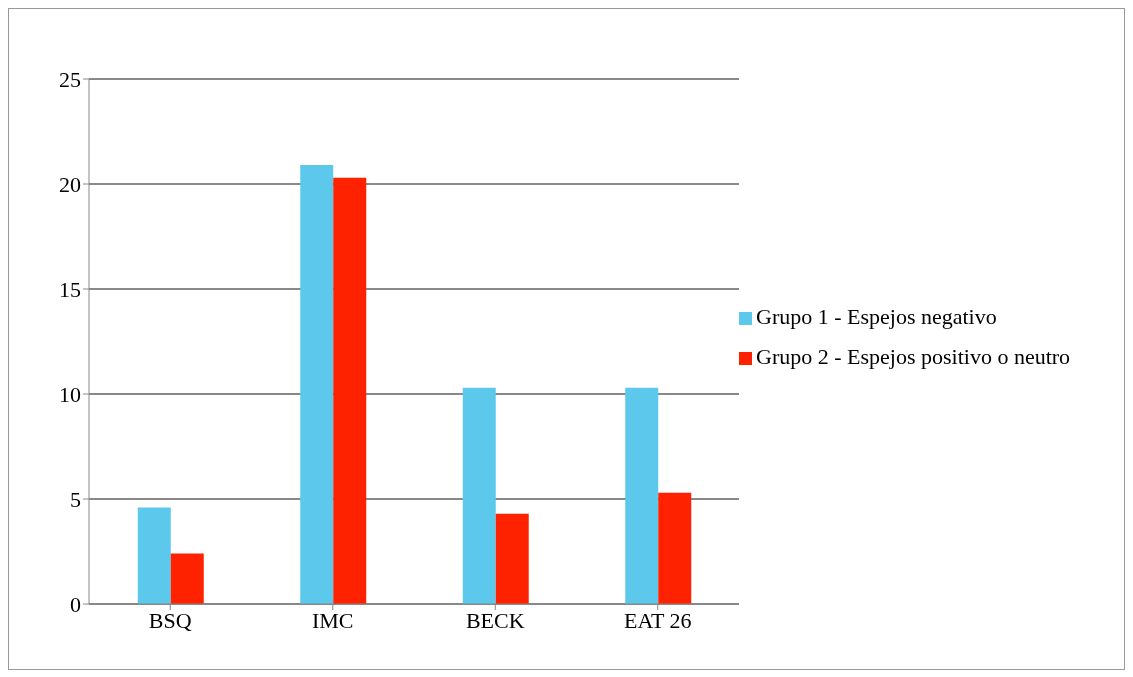  What do you see at coordinates (70, 79) in the screenshot?
I see `y-tick-label: 25` at bounding box center [70, 79].